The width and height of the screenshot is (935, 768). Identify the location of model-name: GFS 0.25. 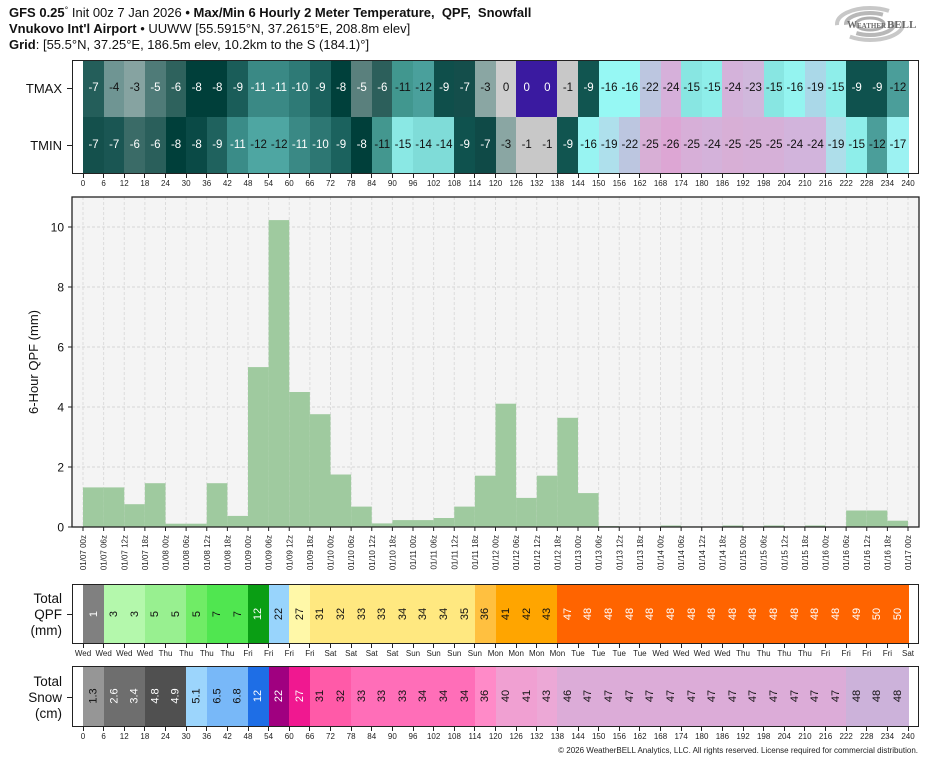
(37, 12).